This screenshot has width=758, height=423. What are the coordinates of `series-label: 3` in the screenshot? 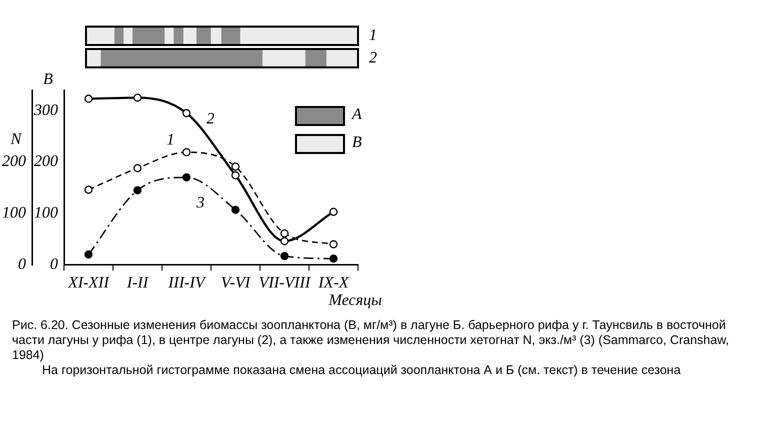 It's located at (200, 203).